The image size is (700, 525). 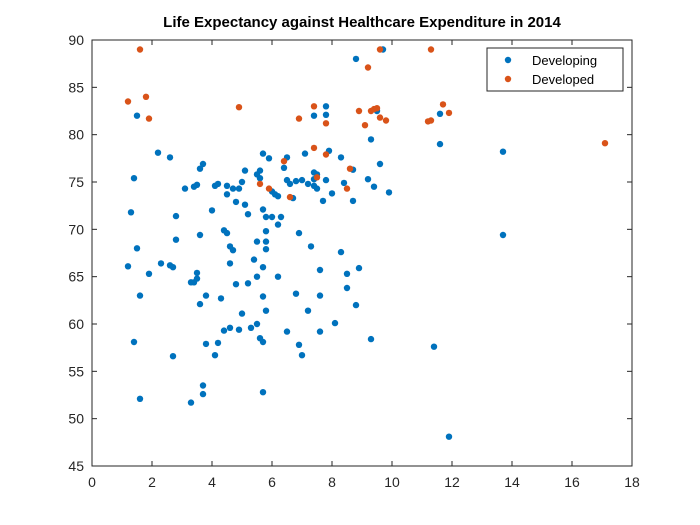 What do you see at coordinates (572, 482) in the screenshot?
I see `x-tick-label: 16` at bounding box center [572, 482].